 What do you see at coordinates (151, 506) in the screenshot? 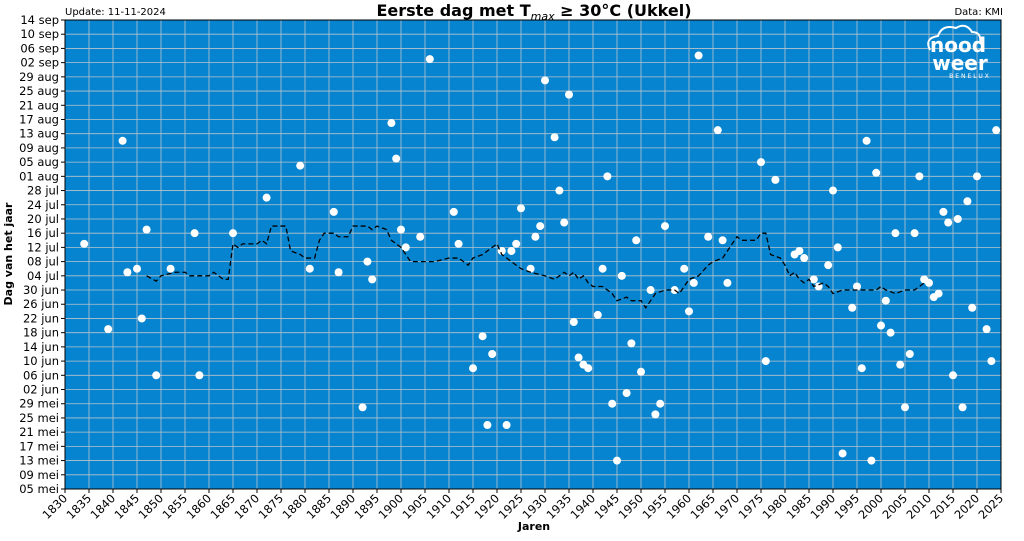
I see `x-tick-label: 1850` at bounding box center [151, 506].